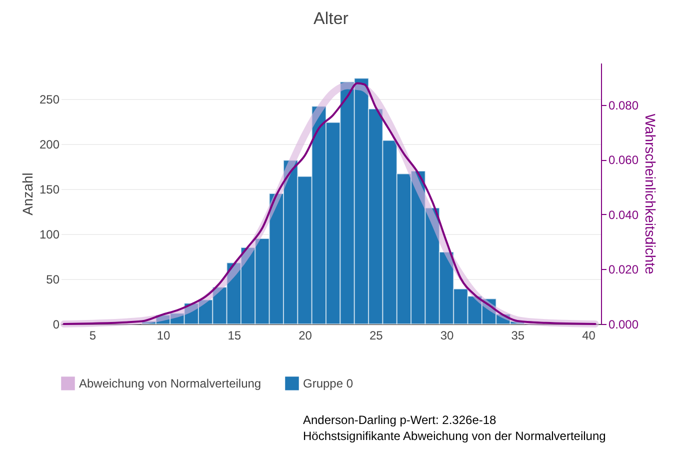 The width and height of the screenshot is (700, 450). Describe the element at coordinates (49, 145) in the screenshot. I see `y-tick-label: 200` at that location.